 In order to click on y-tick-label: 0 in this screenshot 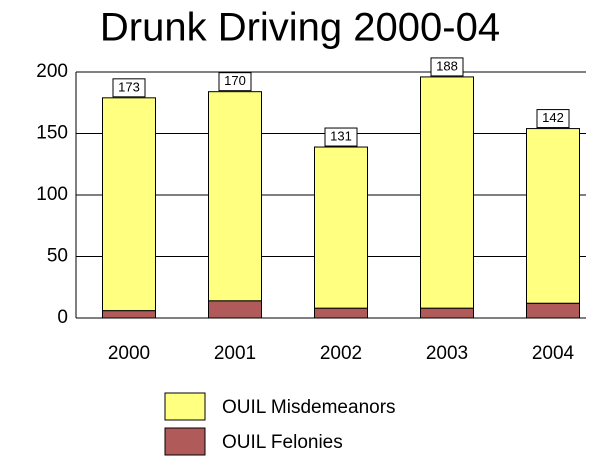, I will do `click(62, 317)`.